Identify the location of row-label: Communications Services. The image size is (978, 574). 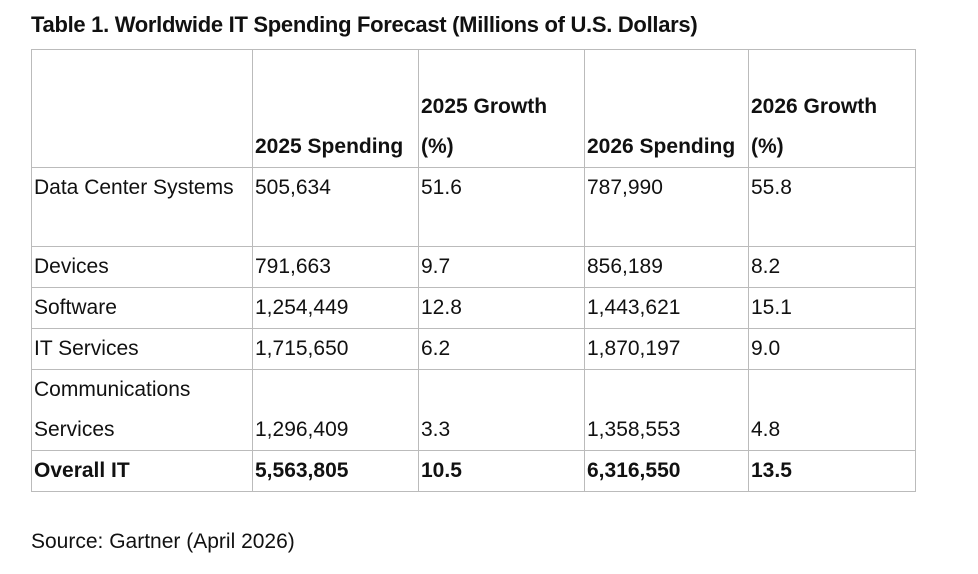
(142, 410).